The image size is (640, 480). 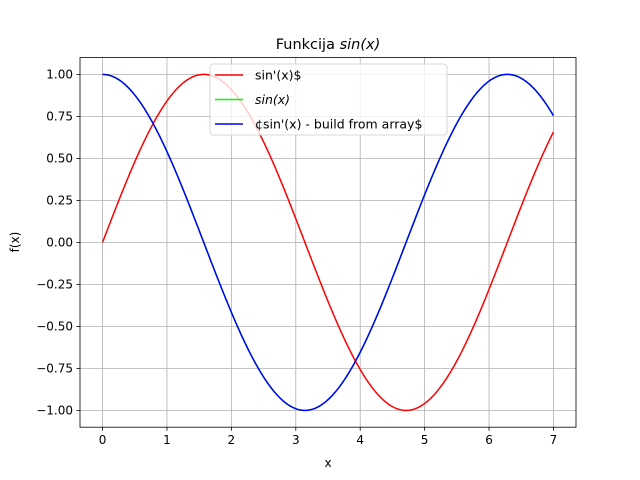 What do you see at coordinates (59, 117) in the screenshot?
I see `y-tick-label: 0.75` at bounding box center [59, 117].